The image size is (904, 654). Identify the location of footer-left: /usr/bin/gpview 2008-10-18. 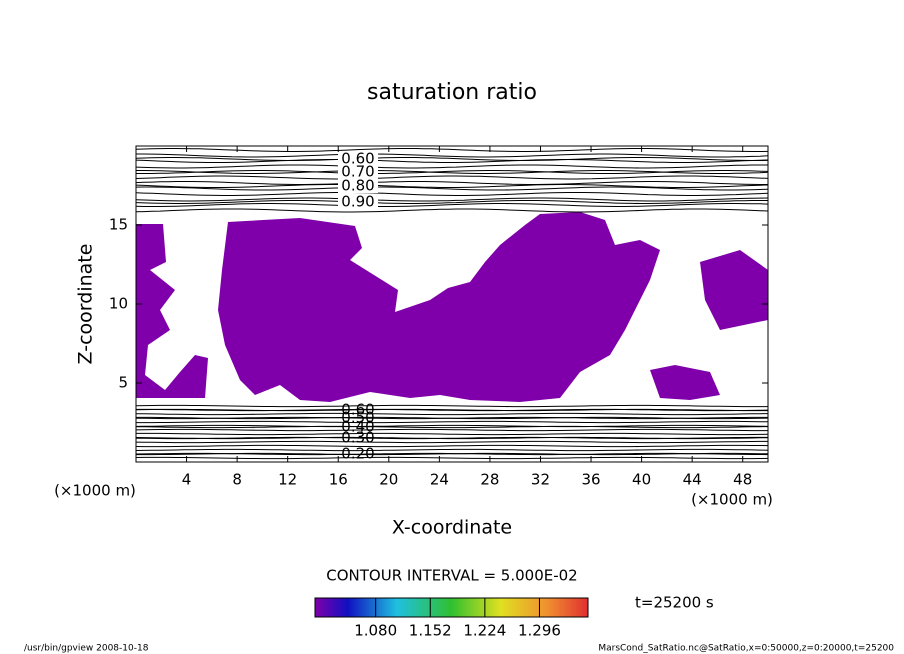
(86, 649).